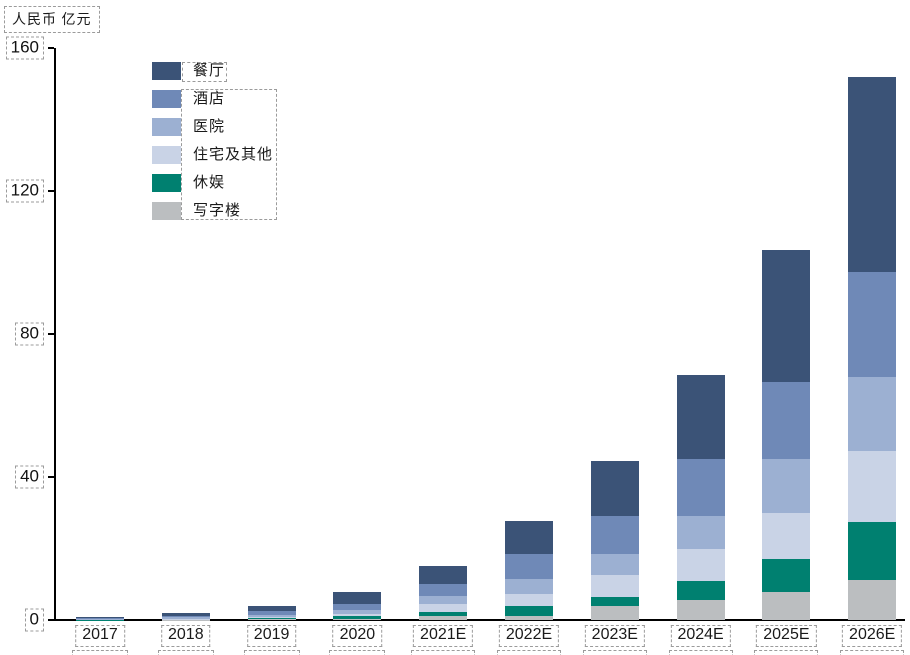  I want to click on bar-stack-2024E, so click(700, 310).